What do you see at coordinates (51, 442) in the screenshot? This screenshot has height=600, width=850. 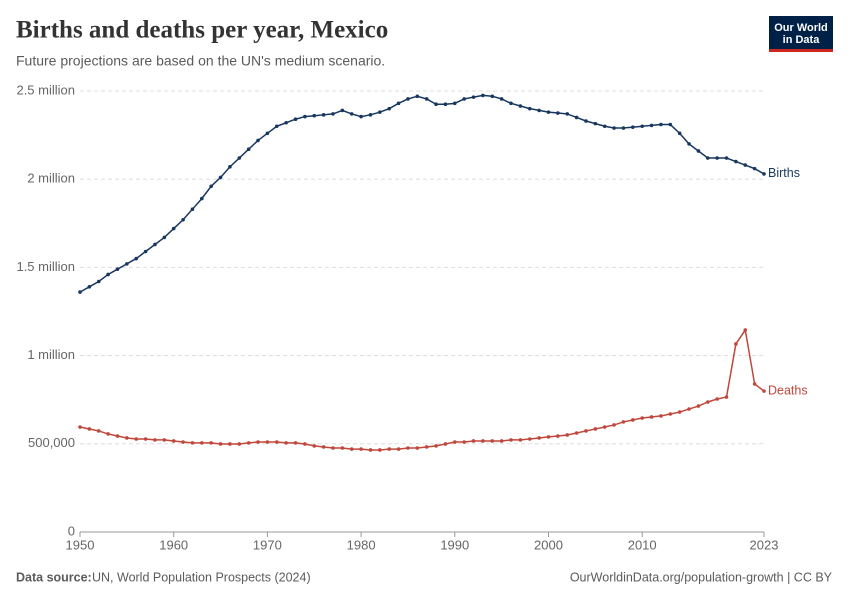 I see `y-tick-label: 500,000` at bounding box center [51, 442].